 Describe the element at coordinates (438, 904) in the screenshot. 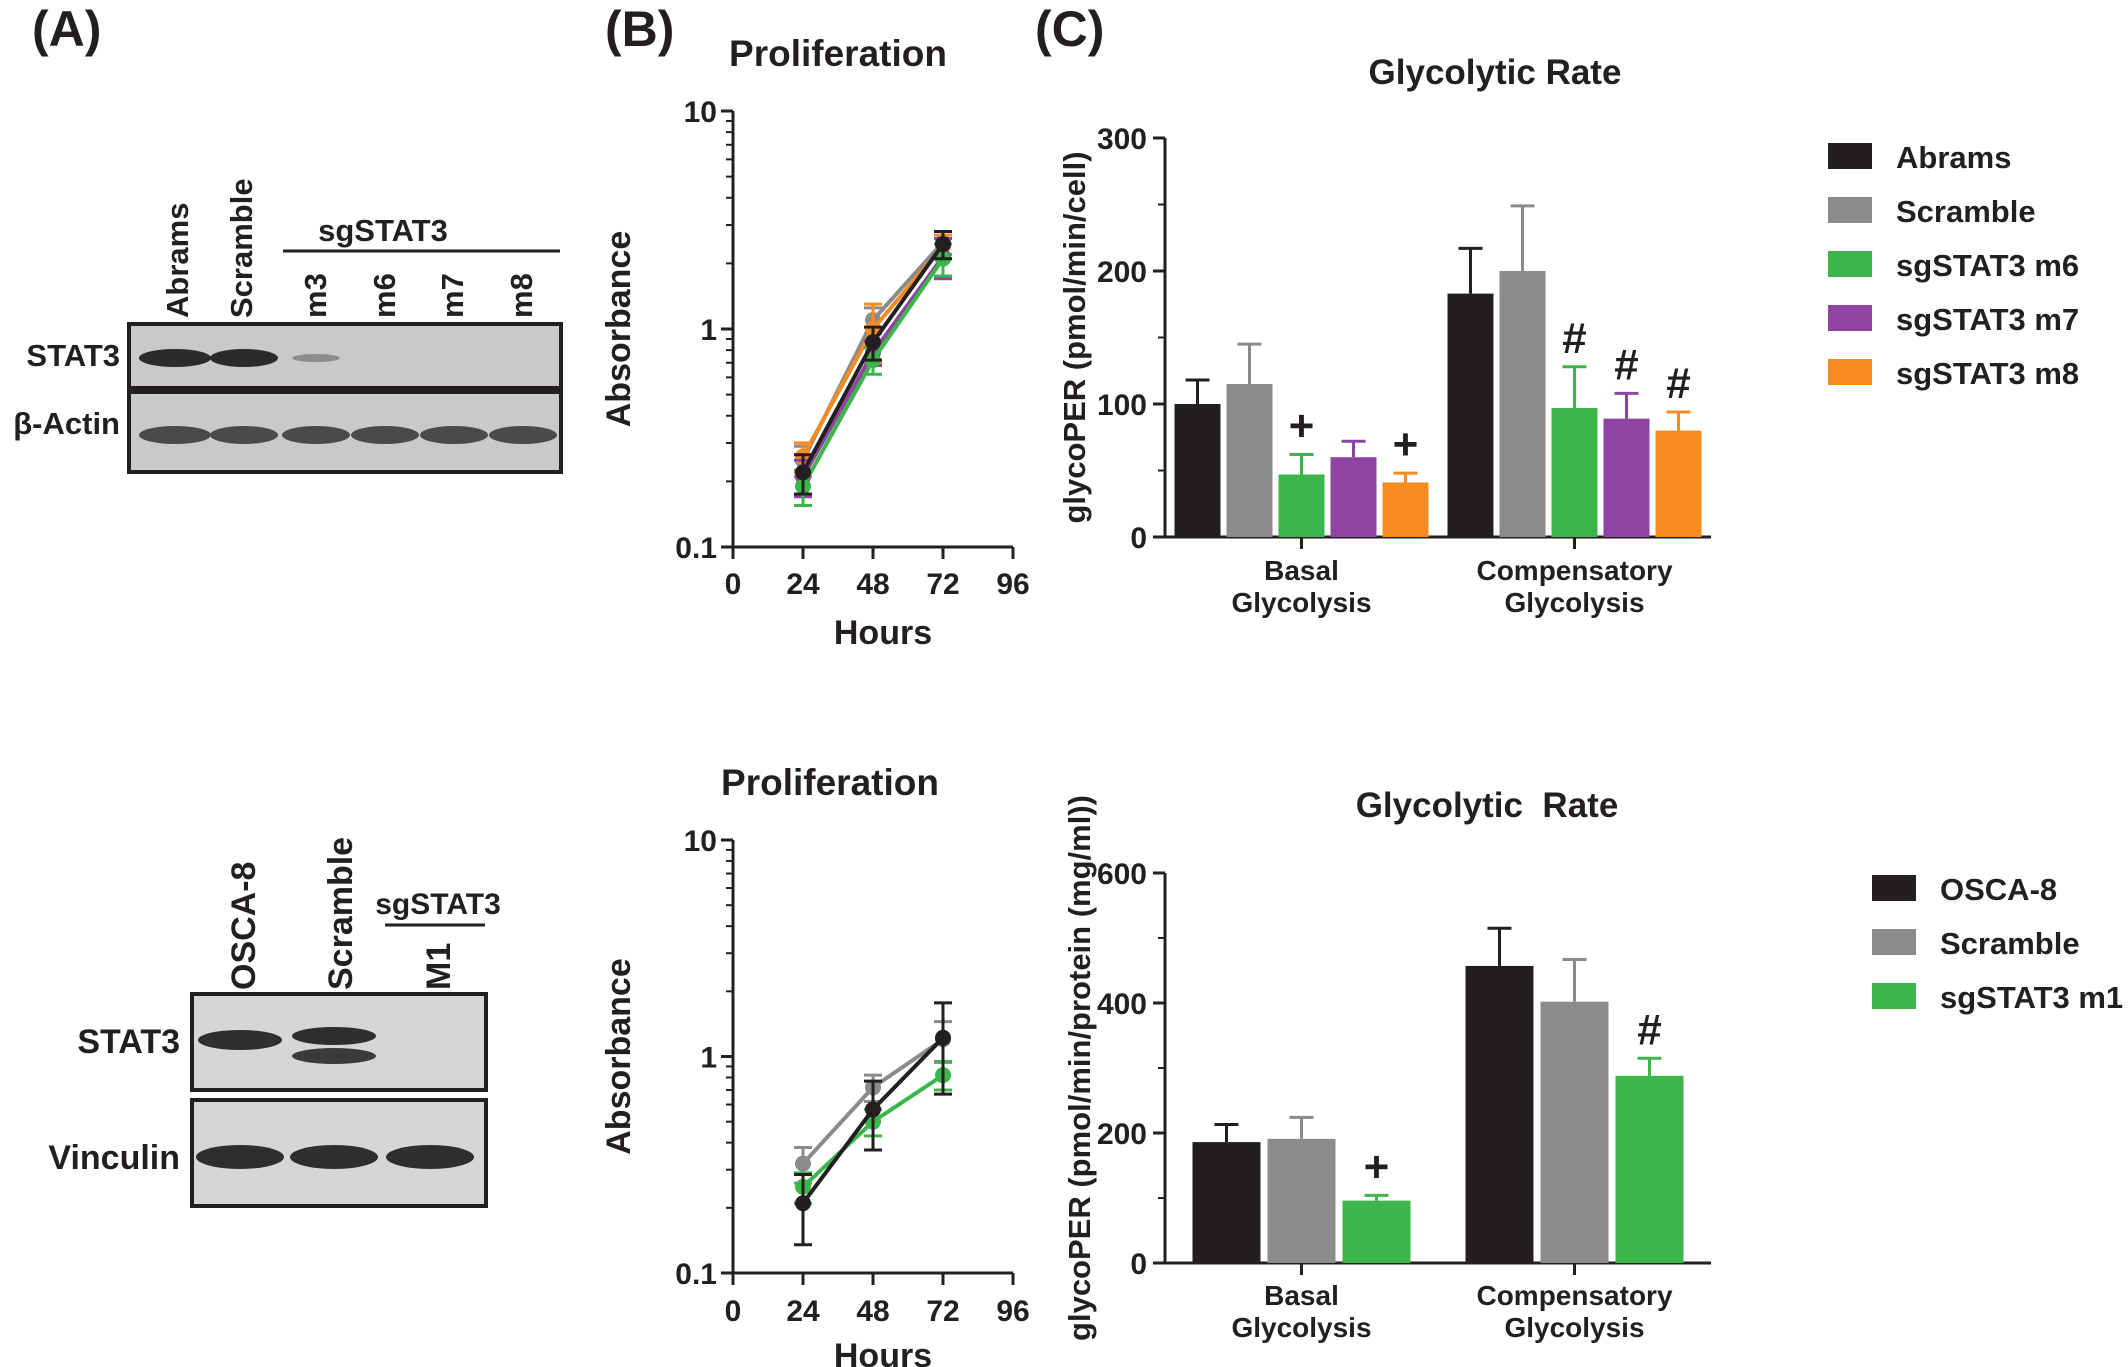

I see `blot-group-label: sgSTAT3` at that location.